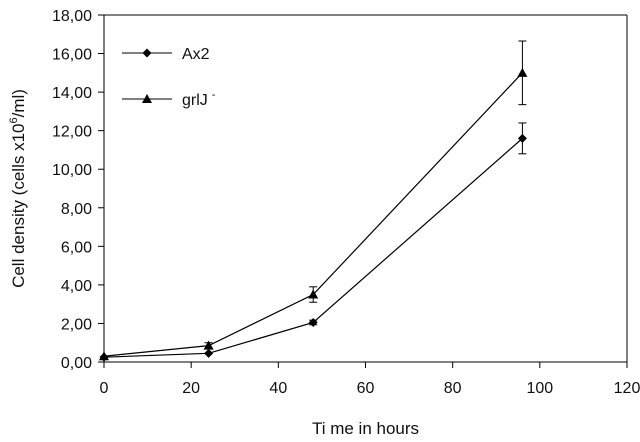  Describe the element at coordinates (72, 170) in the screenshot. I see `y-tick-label: 10,00` at that location.